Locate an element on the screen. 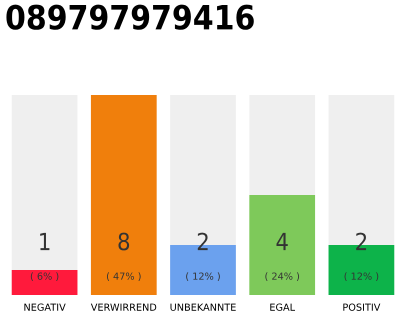 This screenshot has height=320, width=410. x-tick-label: POSITIV is located at coordinates (361, 307).